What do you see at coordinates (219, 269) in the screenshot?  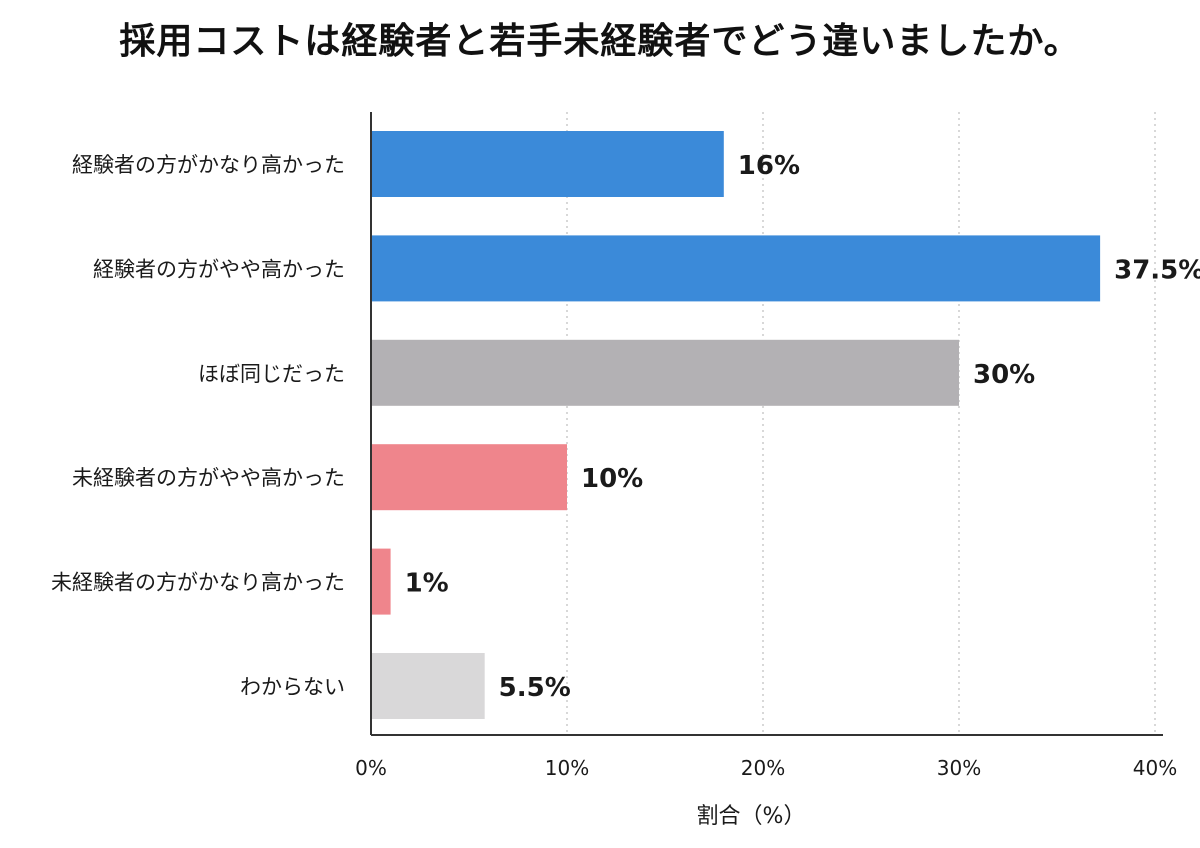 I see `category-label: 経験者の方がやや高かった` at bounding box center [219, 269].